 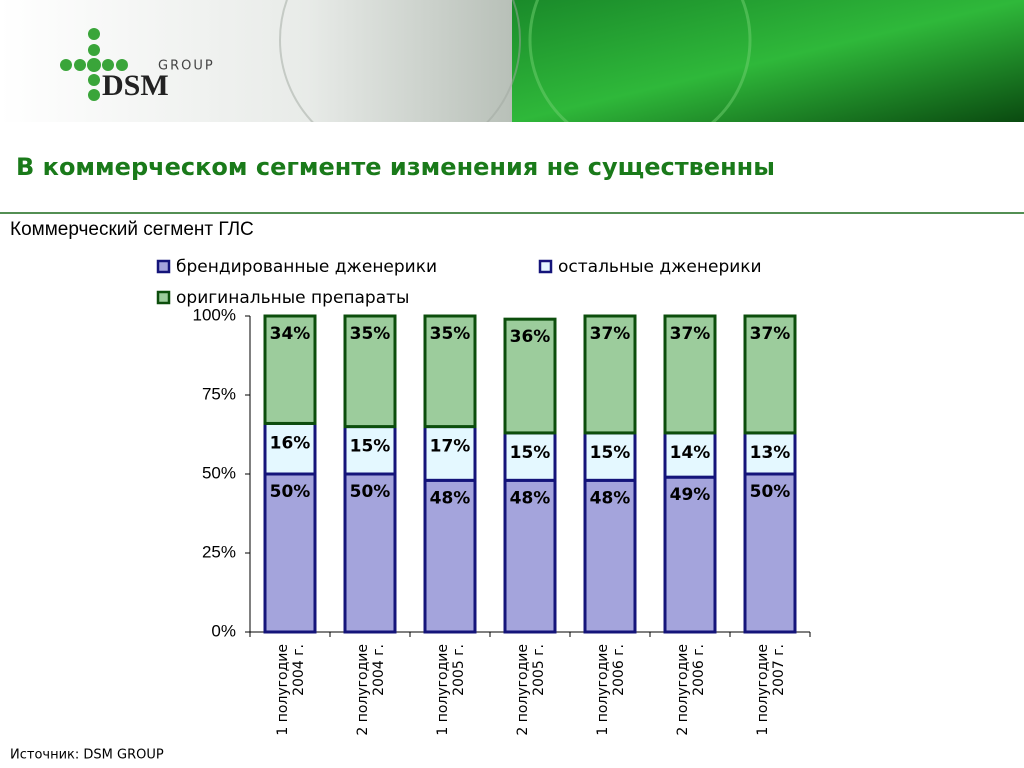 I want to click on value-label: 49%, so click(x=690, y=495).